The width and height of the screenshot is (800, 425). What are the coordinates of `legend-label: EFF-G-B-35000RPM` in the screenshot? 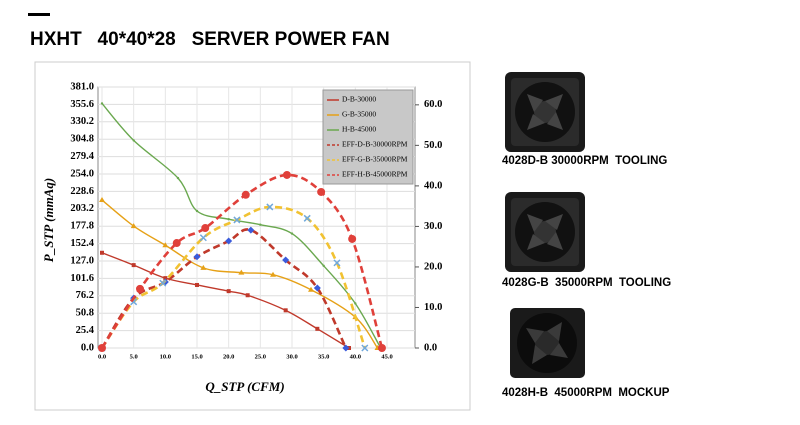 It's located at (375, 159).